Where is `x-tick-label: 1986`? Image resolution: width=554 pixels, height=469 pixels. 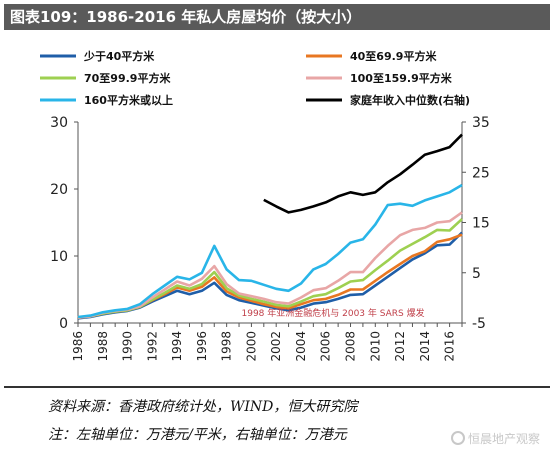 x-tick-label: 1986 is located at coordinates (78, 346).